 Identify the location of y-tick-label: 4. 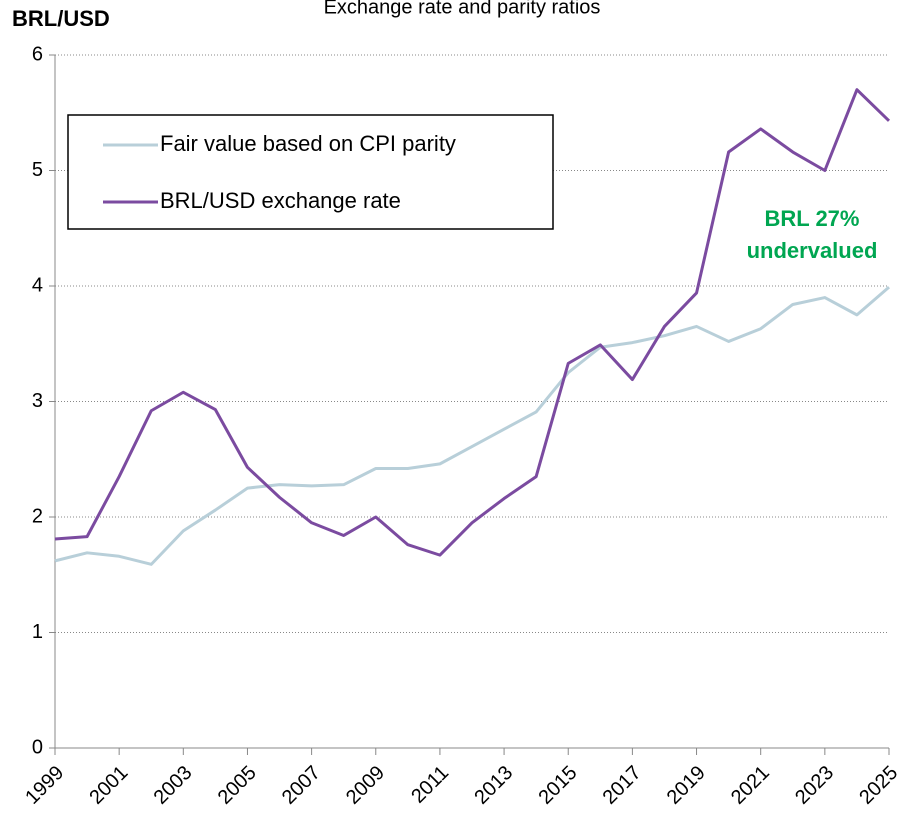
(37, 285).